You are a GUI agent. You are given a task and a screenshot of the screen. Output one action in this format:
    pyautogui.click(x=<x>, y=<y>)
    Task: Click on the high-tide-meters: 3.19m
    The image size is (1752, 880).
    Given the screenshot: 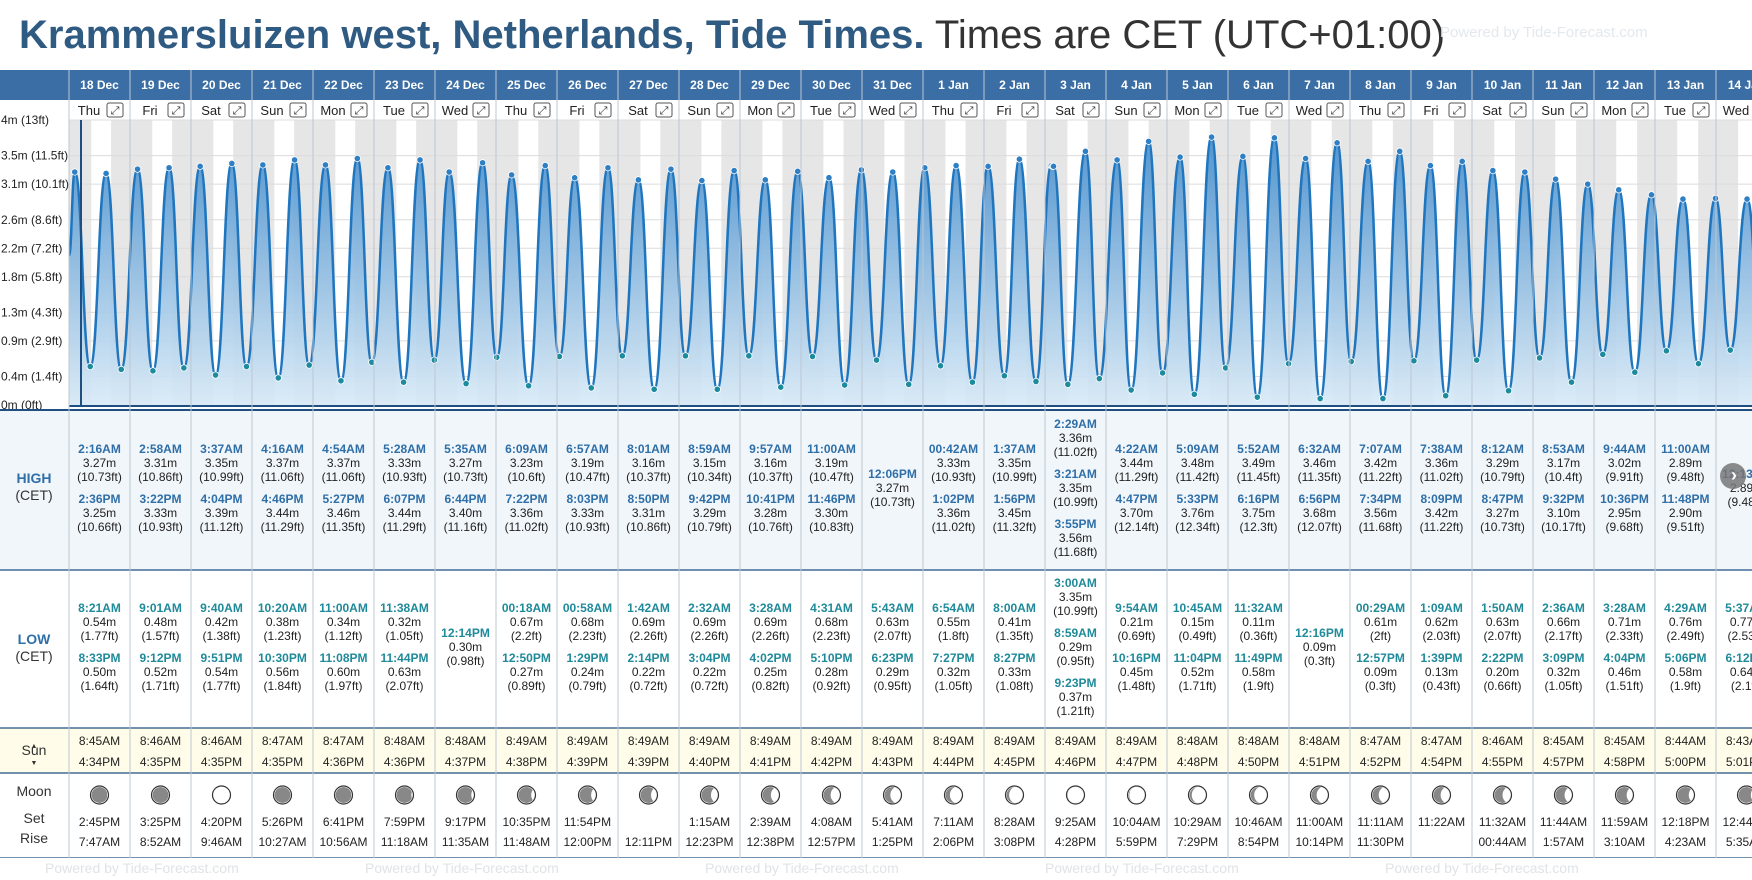 What is the action you would take?
    pyautogui.click(x=587, y=463)
    